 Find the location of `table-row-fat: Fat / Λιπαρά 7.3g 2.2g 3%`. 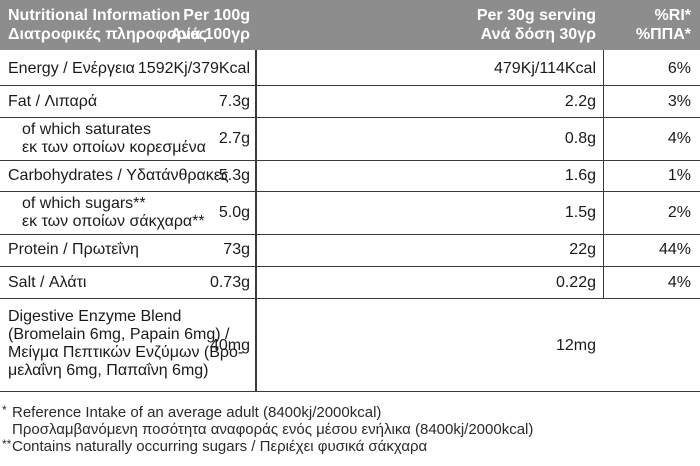

table-row-fat: Fat / Λιπαρά 7.3g 2.2g 3% is located at coordinates (350, 102).